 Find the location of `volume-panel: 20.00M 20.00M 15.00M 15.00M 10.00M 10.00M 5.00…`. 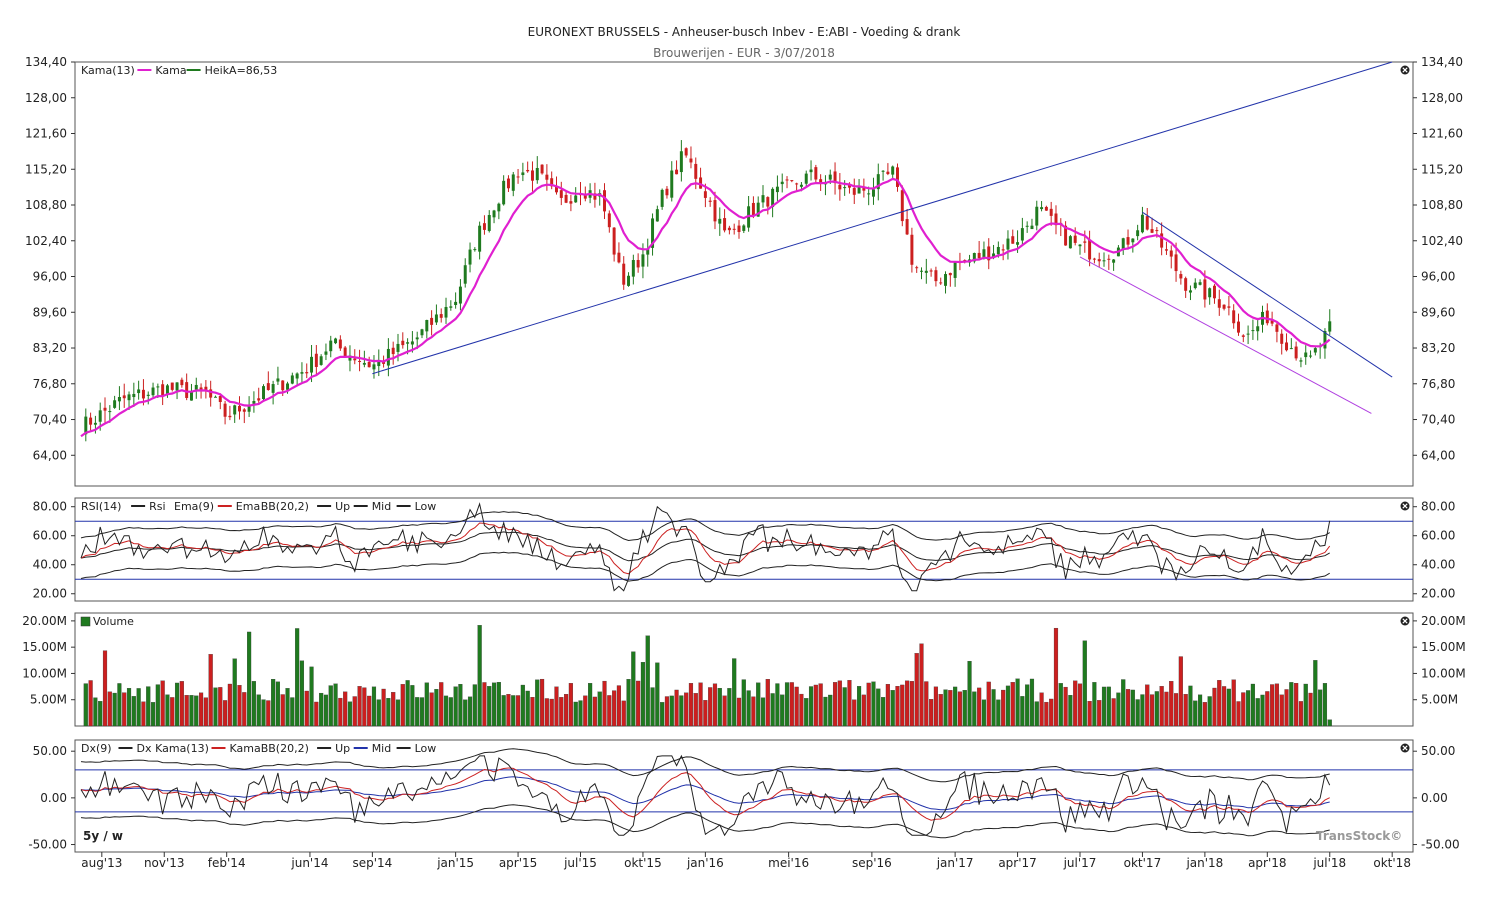

volume-panel: 20.00M 20.00M 15.00M 15.00M 10.00M 10.00M 5.00… is located at coordinates (744, 669).